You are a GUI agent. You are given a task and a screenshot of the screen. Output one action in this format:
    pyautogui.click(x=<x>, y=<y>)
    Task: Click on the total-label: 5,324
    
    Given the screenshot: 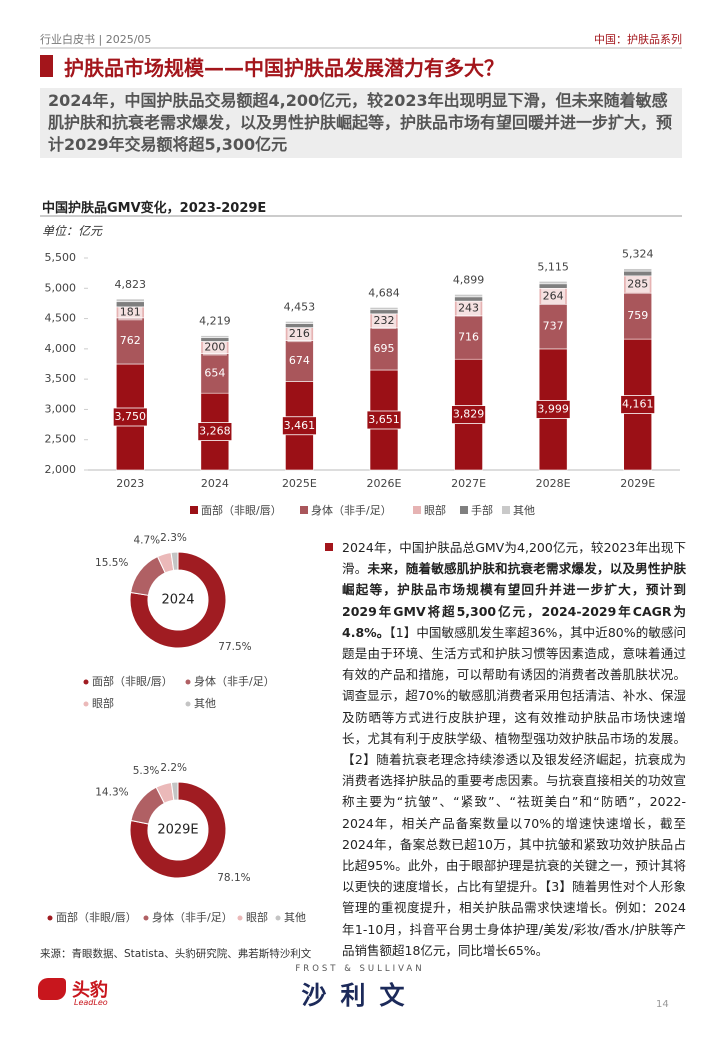 What is the action you would take?
    pyautogui.click(x=638, y=254)
    